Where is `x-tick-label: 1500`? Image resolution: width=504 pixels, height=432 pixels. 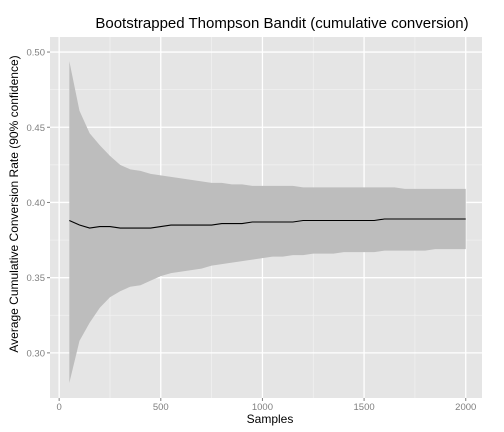
x-tick-label: 1500 is located at coordinates (364, 407).